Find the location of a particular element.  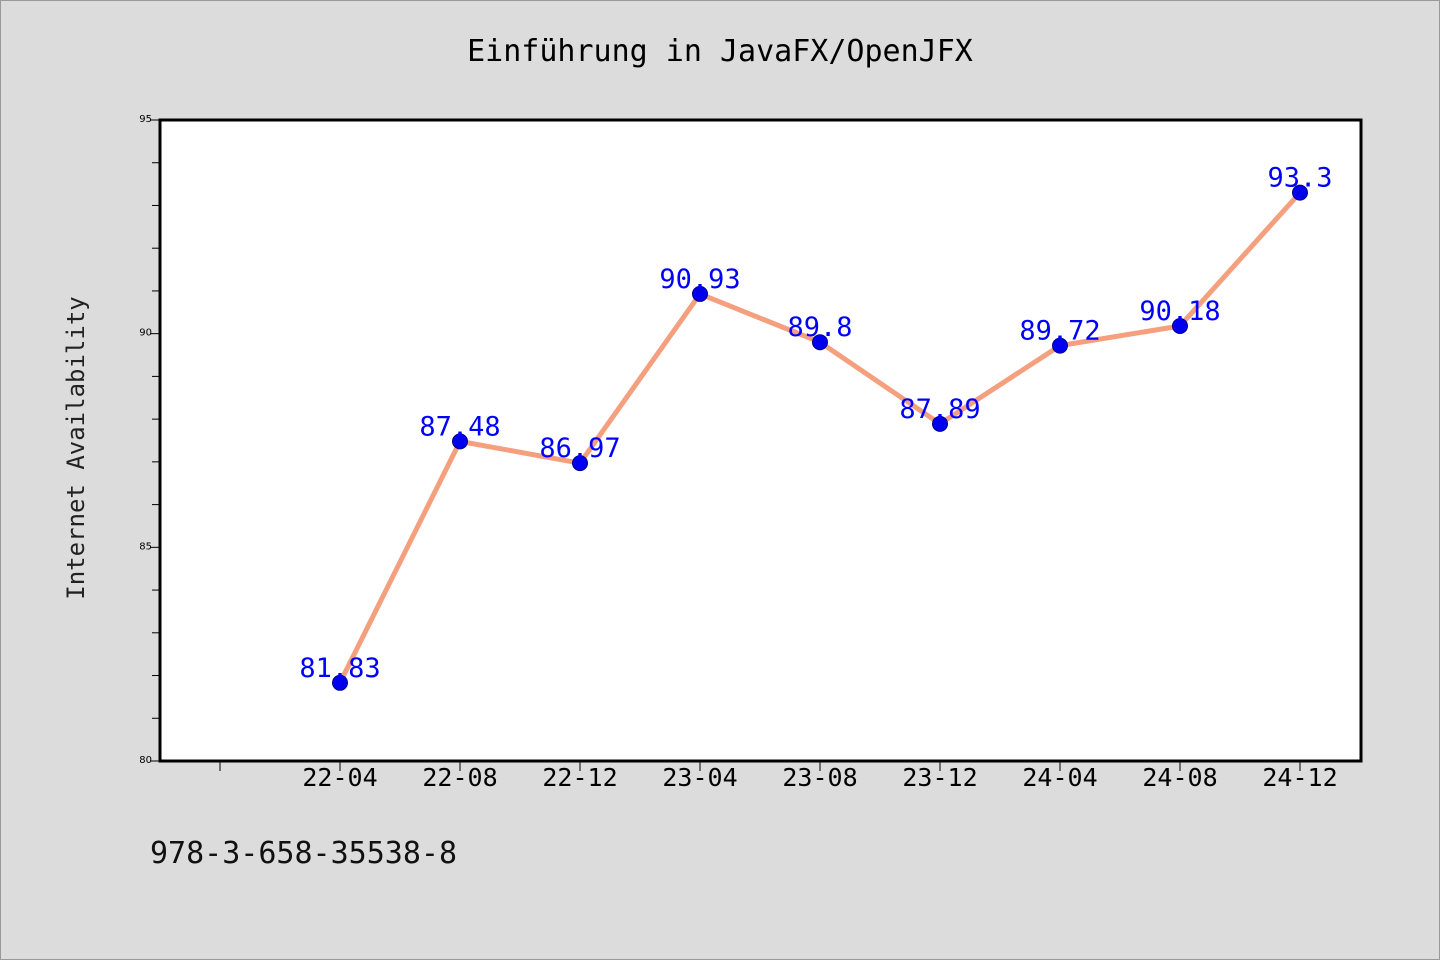

y-tick-label: 95 is located at coordinates (145, 119).